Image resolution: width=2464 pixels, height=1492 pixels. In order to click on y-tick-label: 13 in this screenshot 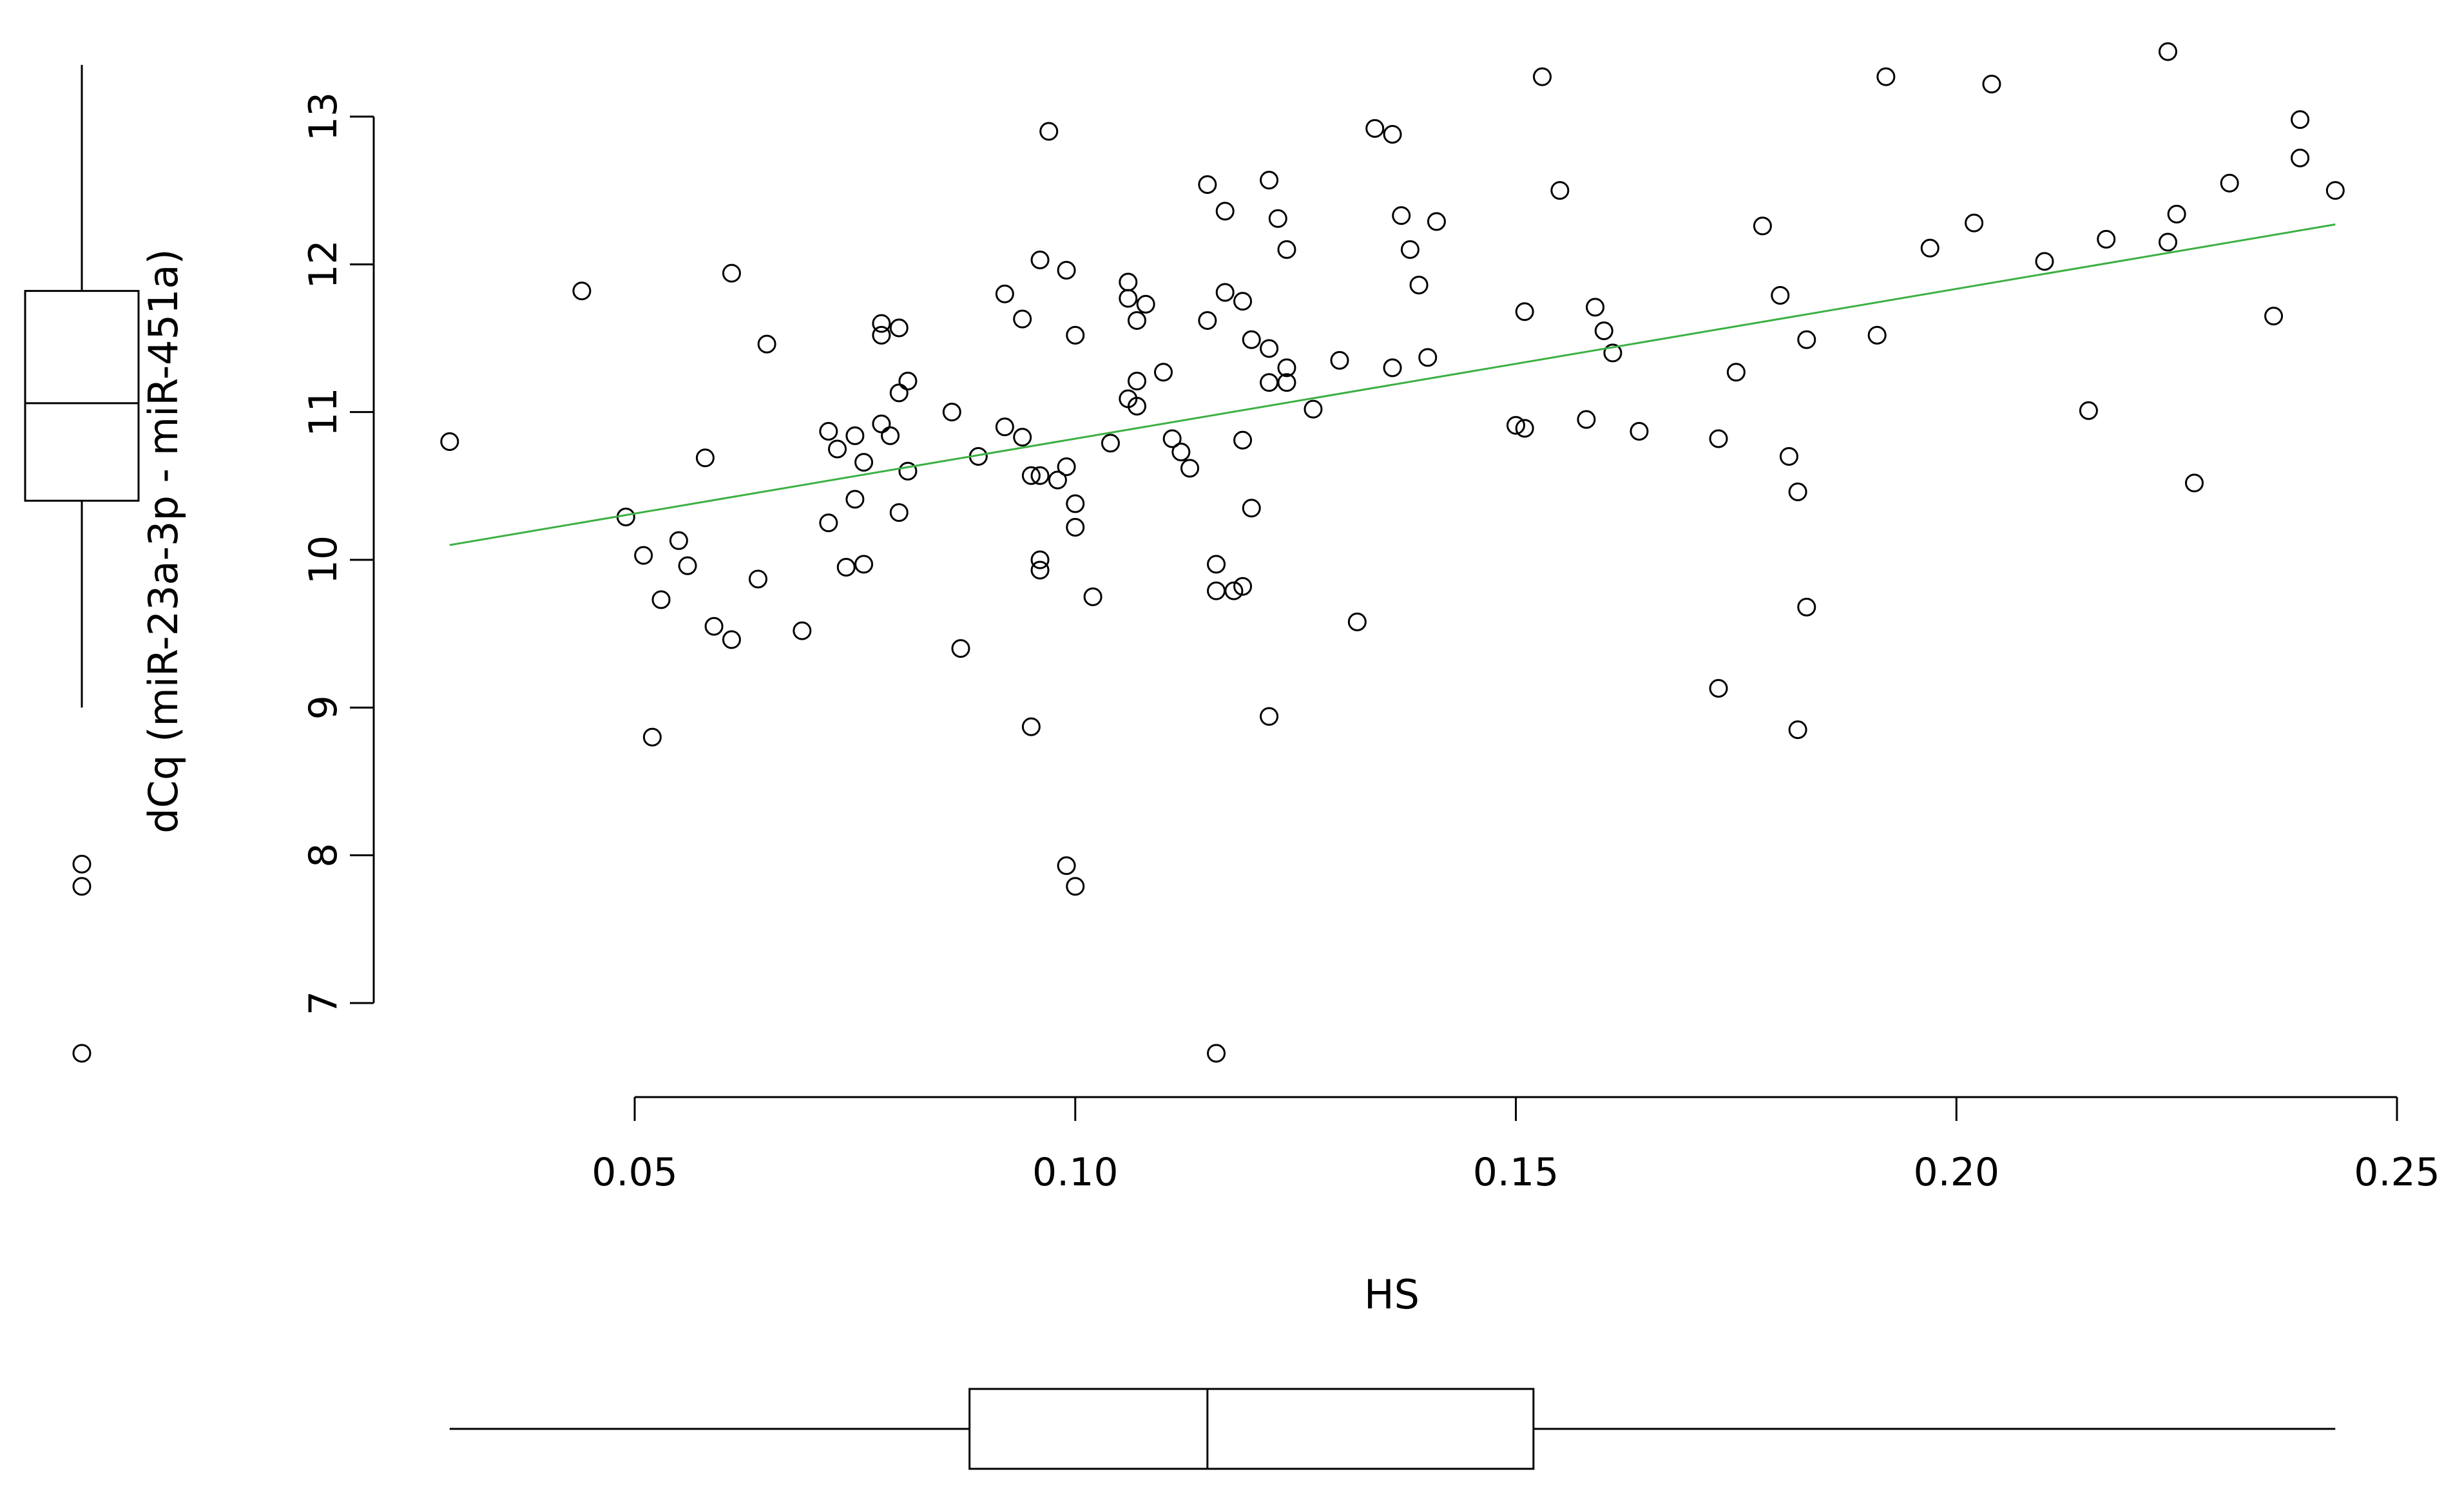, I will do `click(323, 117)`.